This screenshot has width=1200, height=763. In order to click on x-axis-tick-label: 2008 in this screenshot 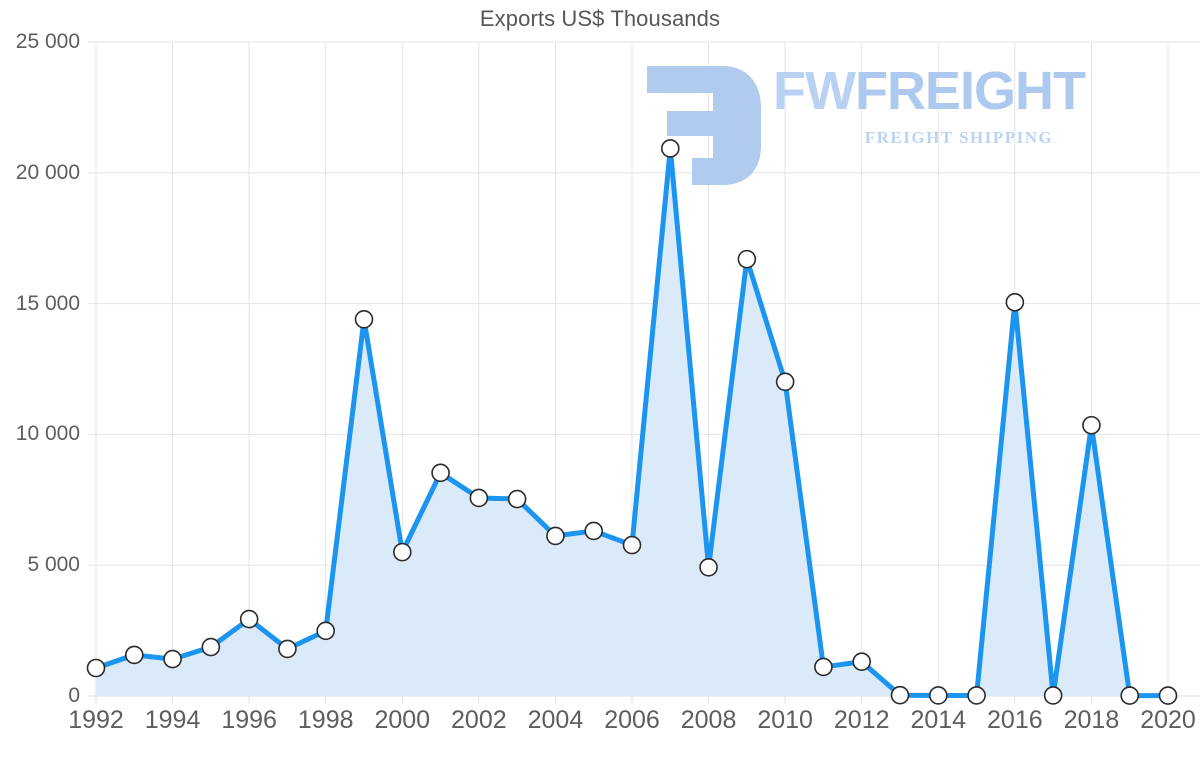, I will do `click(708, 720)`.